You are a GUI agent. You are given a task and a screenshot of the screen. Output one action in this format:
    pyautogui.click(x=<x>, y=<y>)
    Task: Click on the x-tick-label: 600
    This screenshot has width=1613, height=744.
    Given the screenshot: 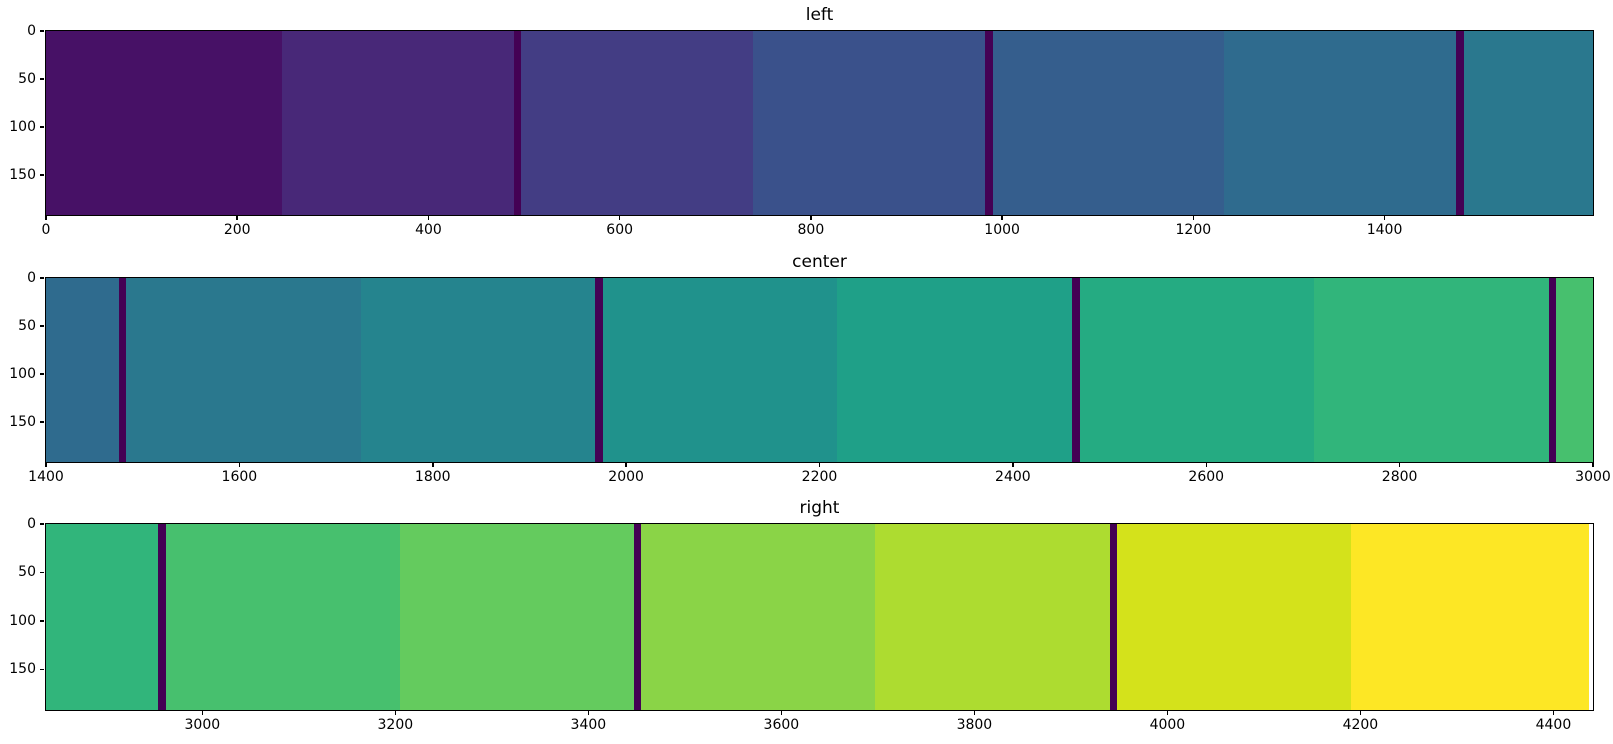 What is the action you would take?
    pyautogui.click(x=620, y=230)
    